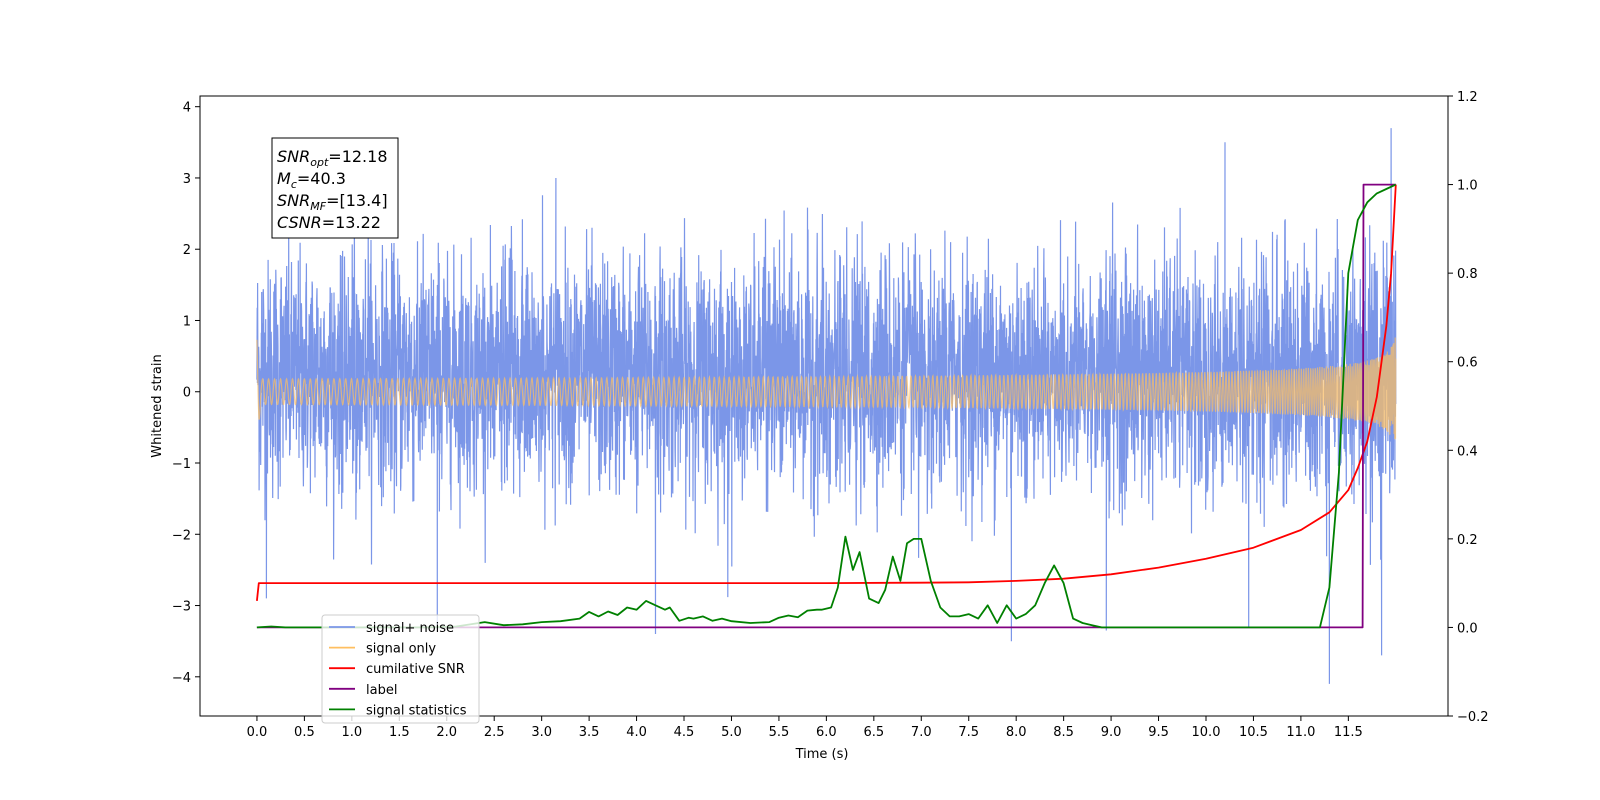 The image size is (1600, 800). What do you see at coordinates (187, 250) in the screenshot?
I see `y-tick-label: 2` at bounding box center [187, 250].